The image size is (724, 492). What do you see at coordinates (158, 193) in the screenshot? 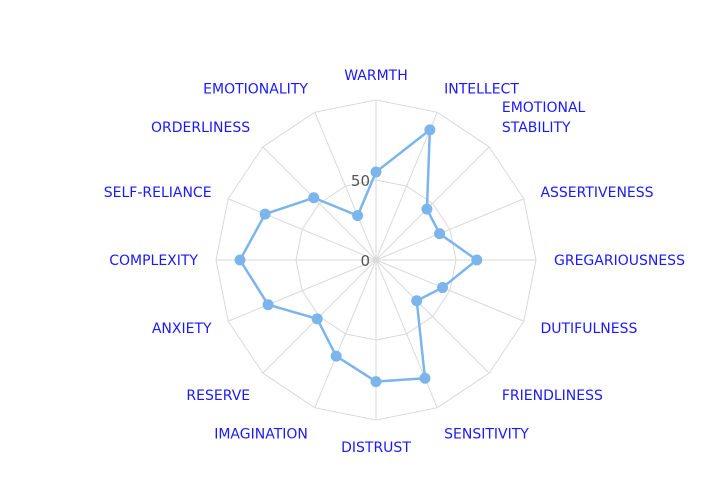
I see `axis-label: SELF-RELIANCE` at bounding box center [158, 193].